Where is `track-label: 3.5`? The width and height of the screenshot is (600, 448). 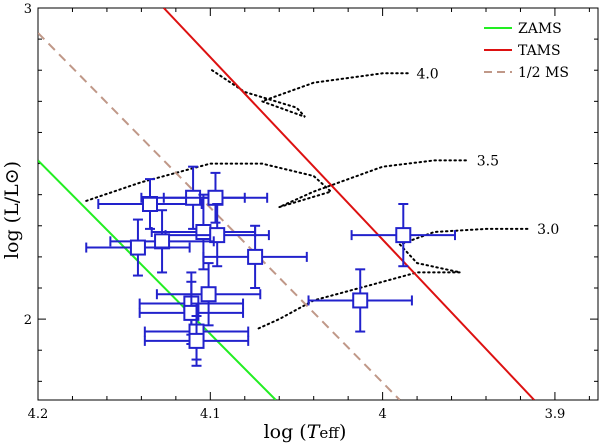 track-label: 3.5 is located at coordinates (488, 161).